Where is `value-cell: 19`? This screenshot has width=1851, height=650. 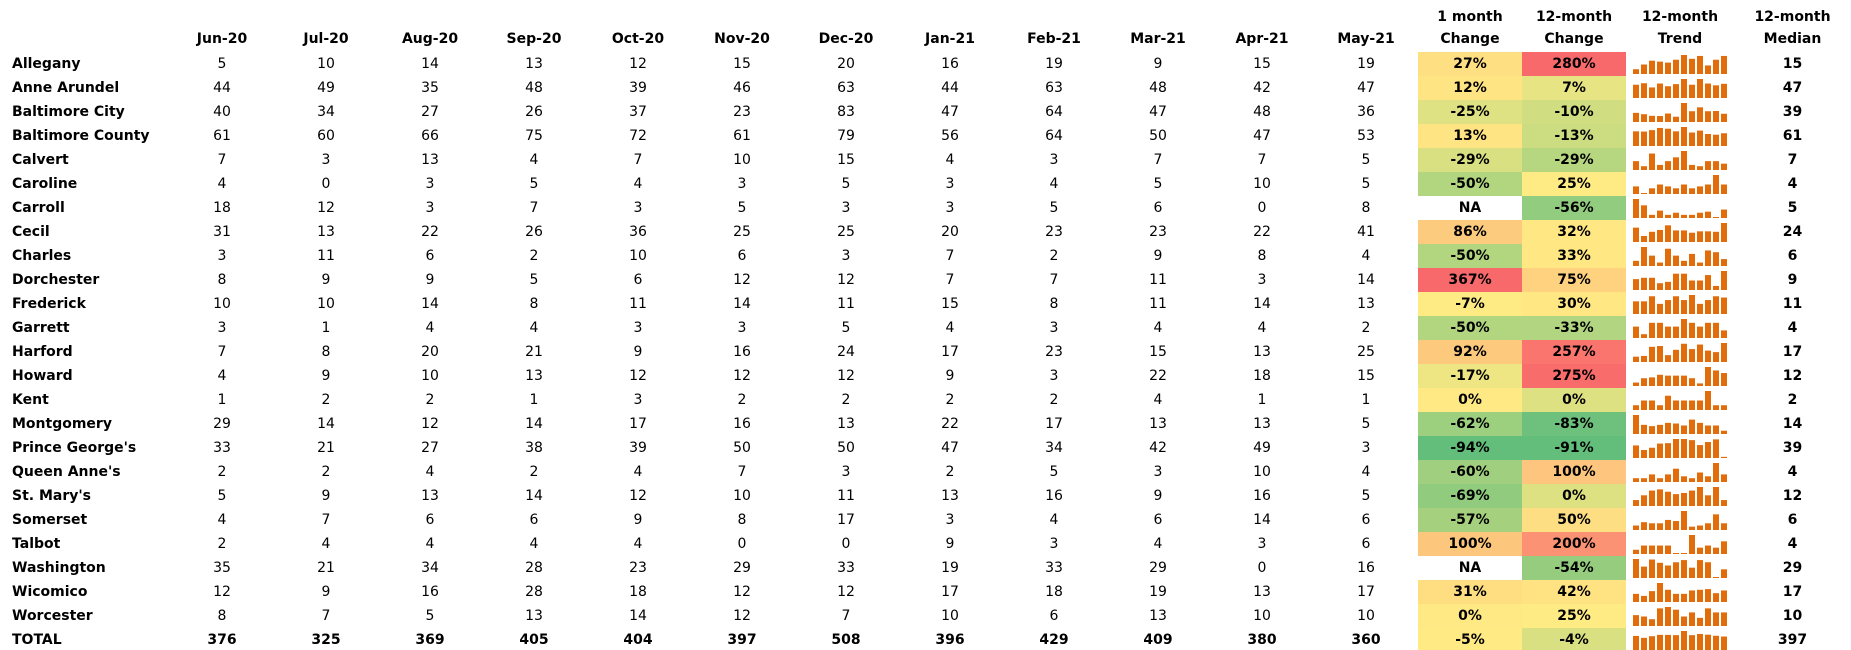
value-cell: 19 is located at coordinates (1158, 592).